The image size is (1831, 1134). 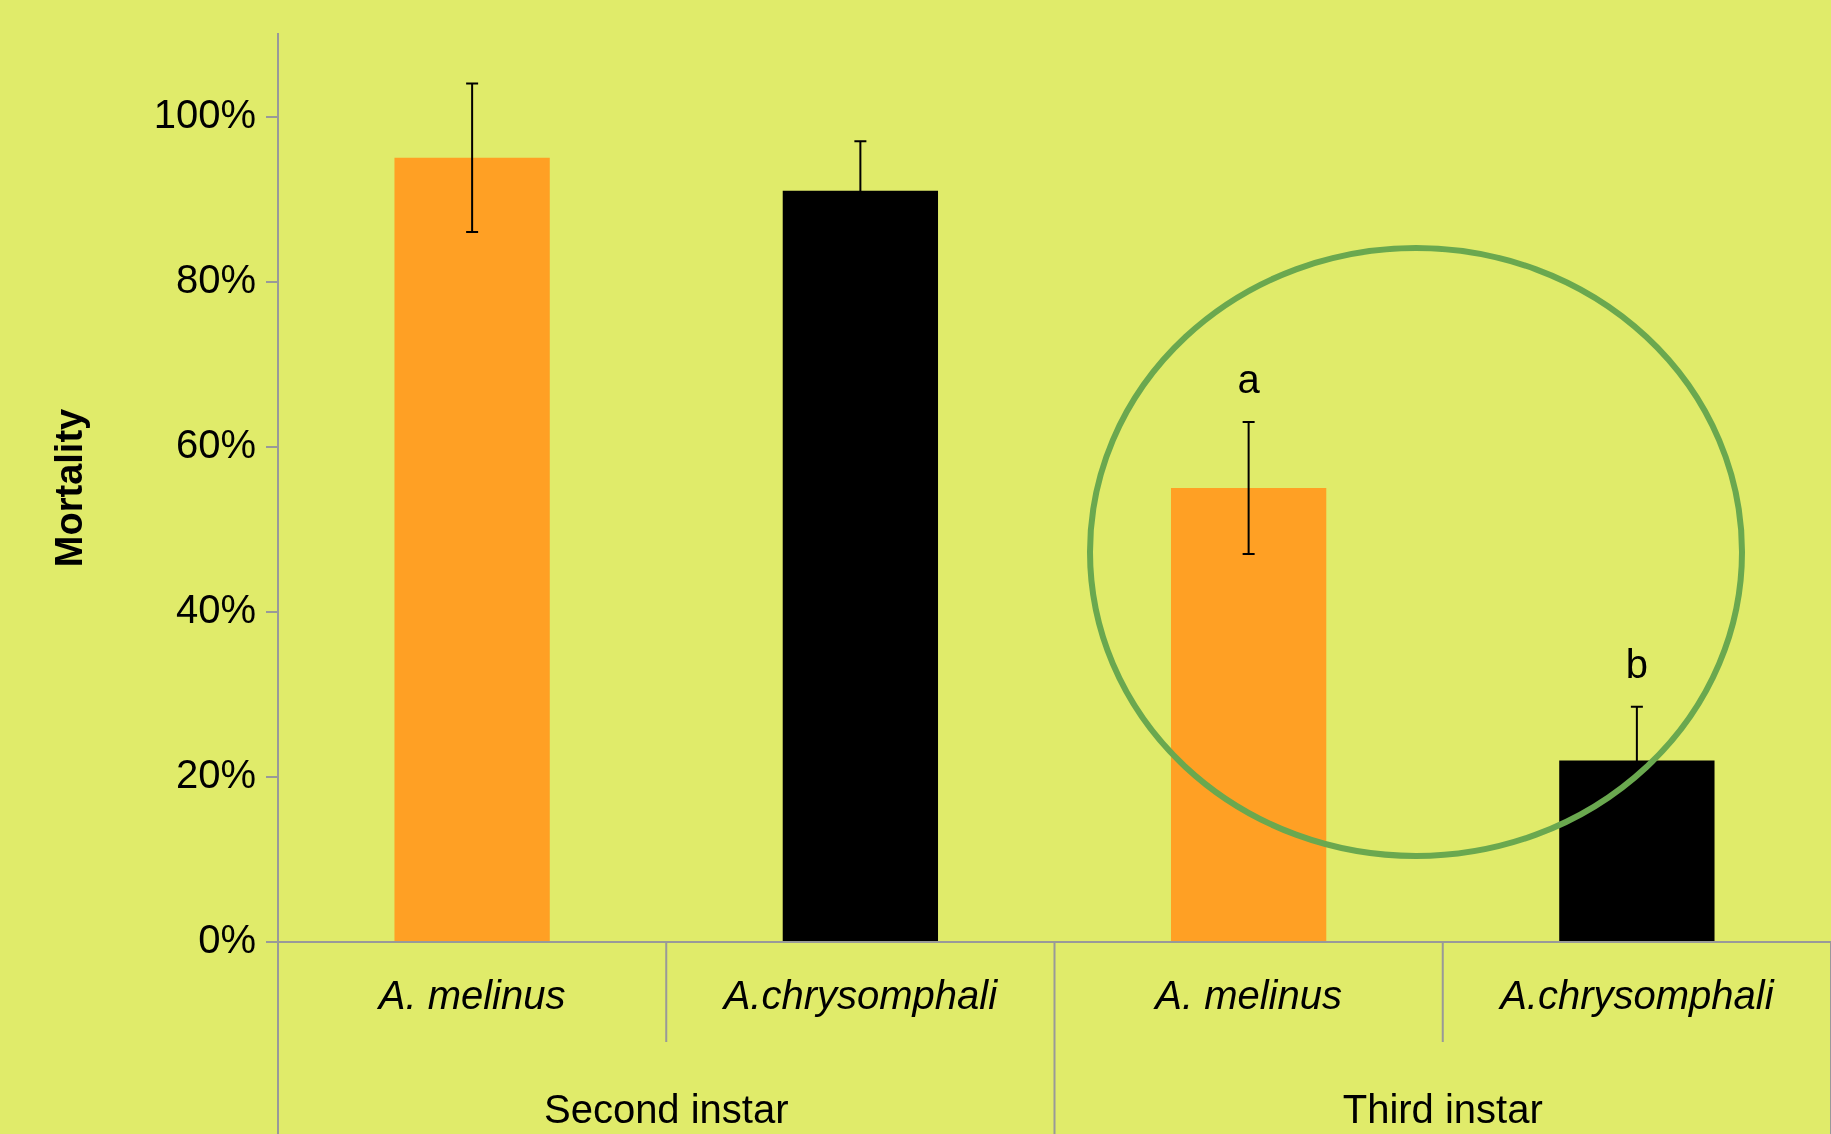 I want to click on annotation: b, so click(x=1636, y=663).